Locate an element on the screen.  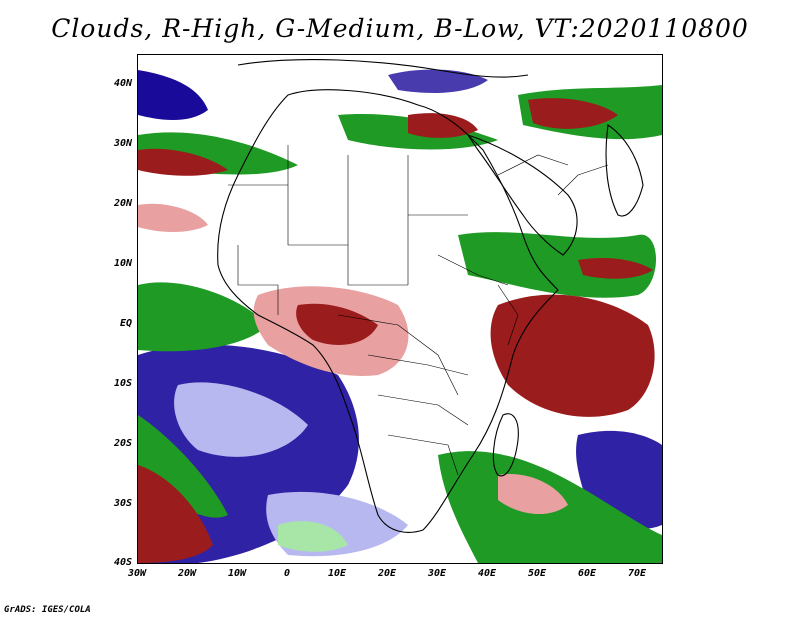
lon-label: 20E is located at coordinates (387, 573).